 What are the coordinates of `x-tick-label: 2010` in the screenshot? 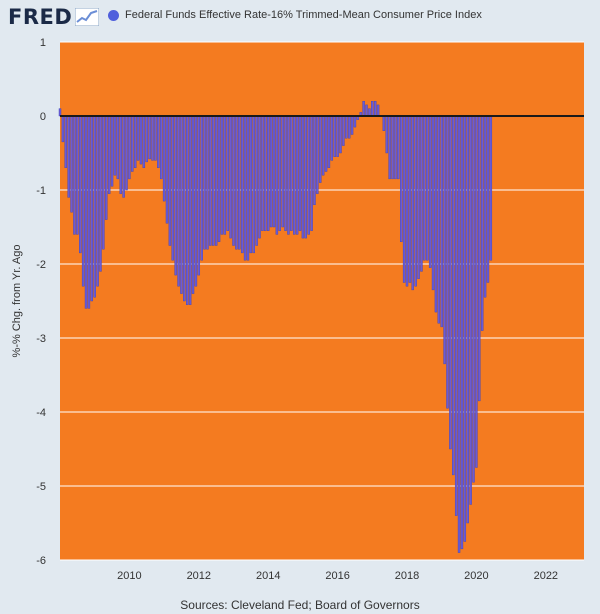 It's located at (129, 576).